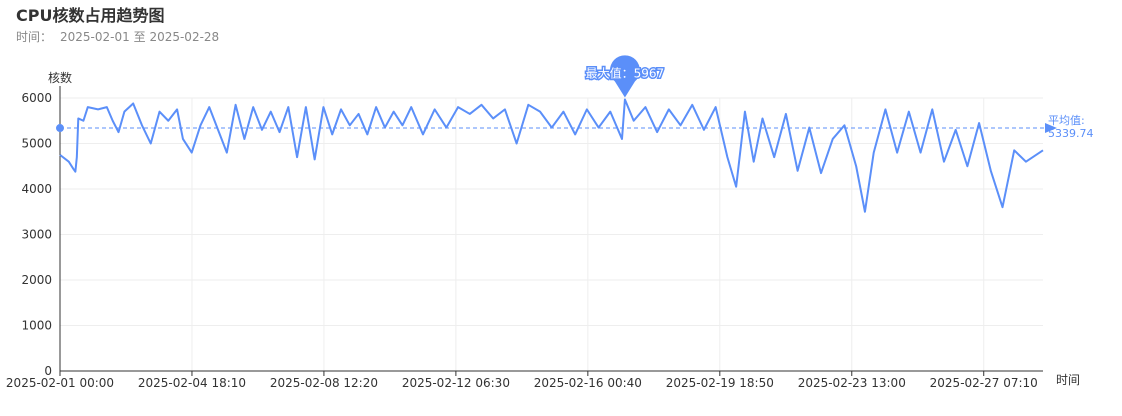  Describe the element at coordinates (139, 37) in the screenshot. I see `subtitle-range-separator: 至` at that location.